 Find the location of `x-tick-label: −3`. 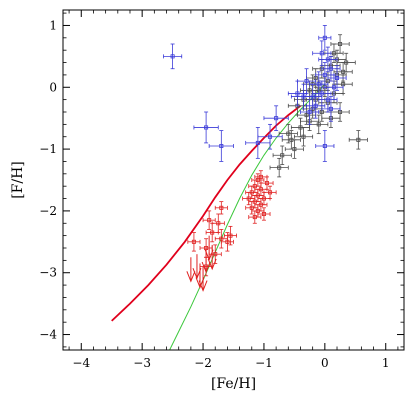

x-tick-label: −3 is located at coordinates (142, 363).